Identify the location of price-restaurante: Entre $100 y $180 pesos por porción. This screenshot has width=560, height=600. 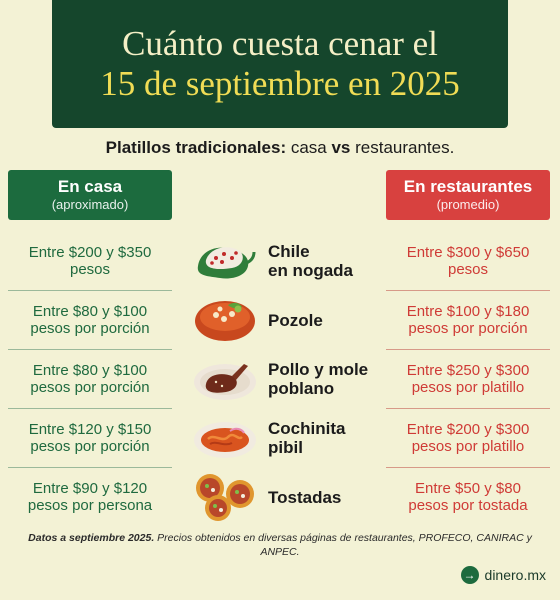
(468, 320).